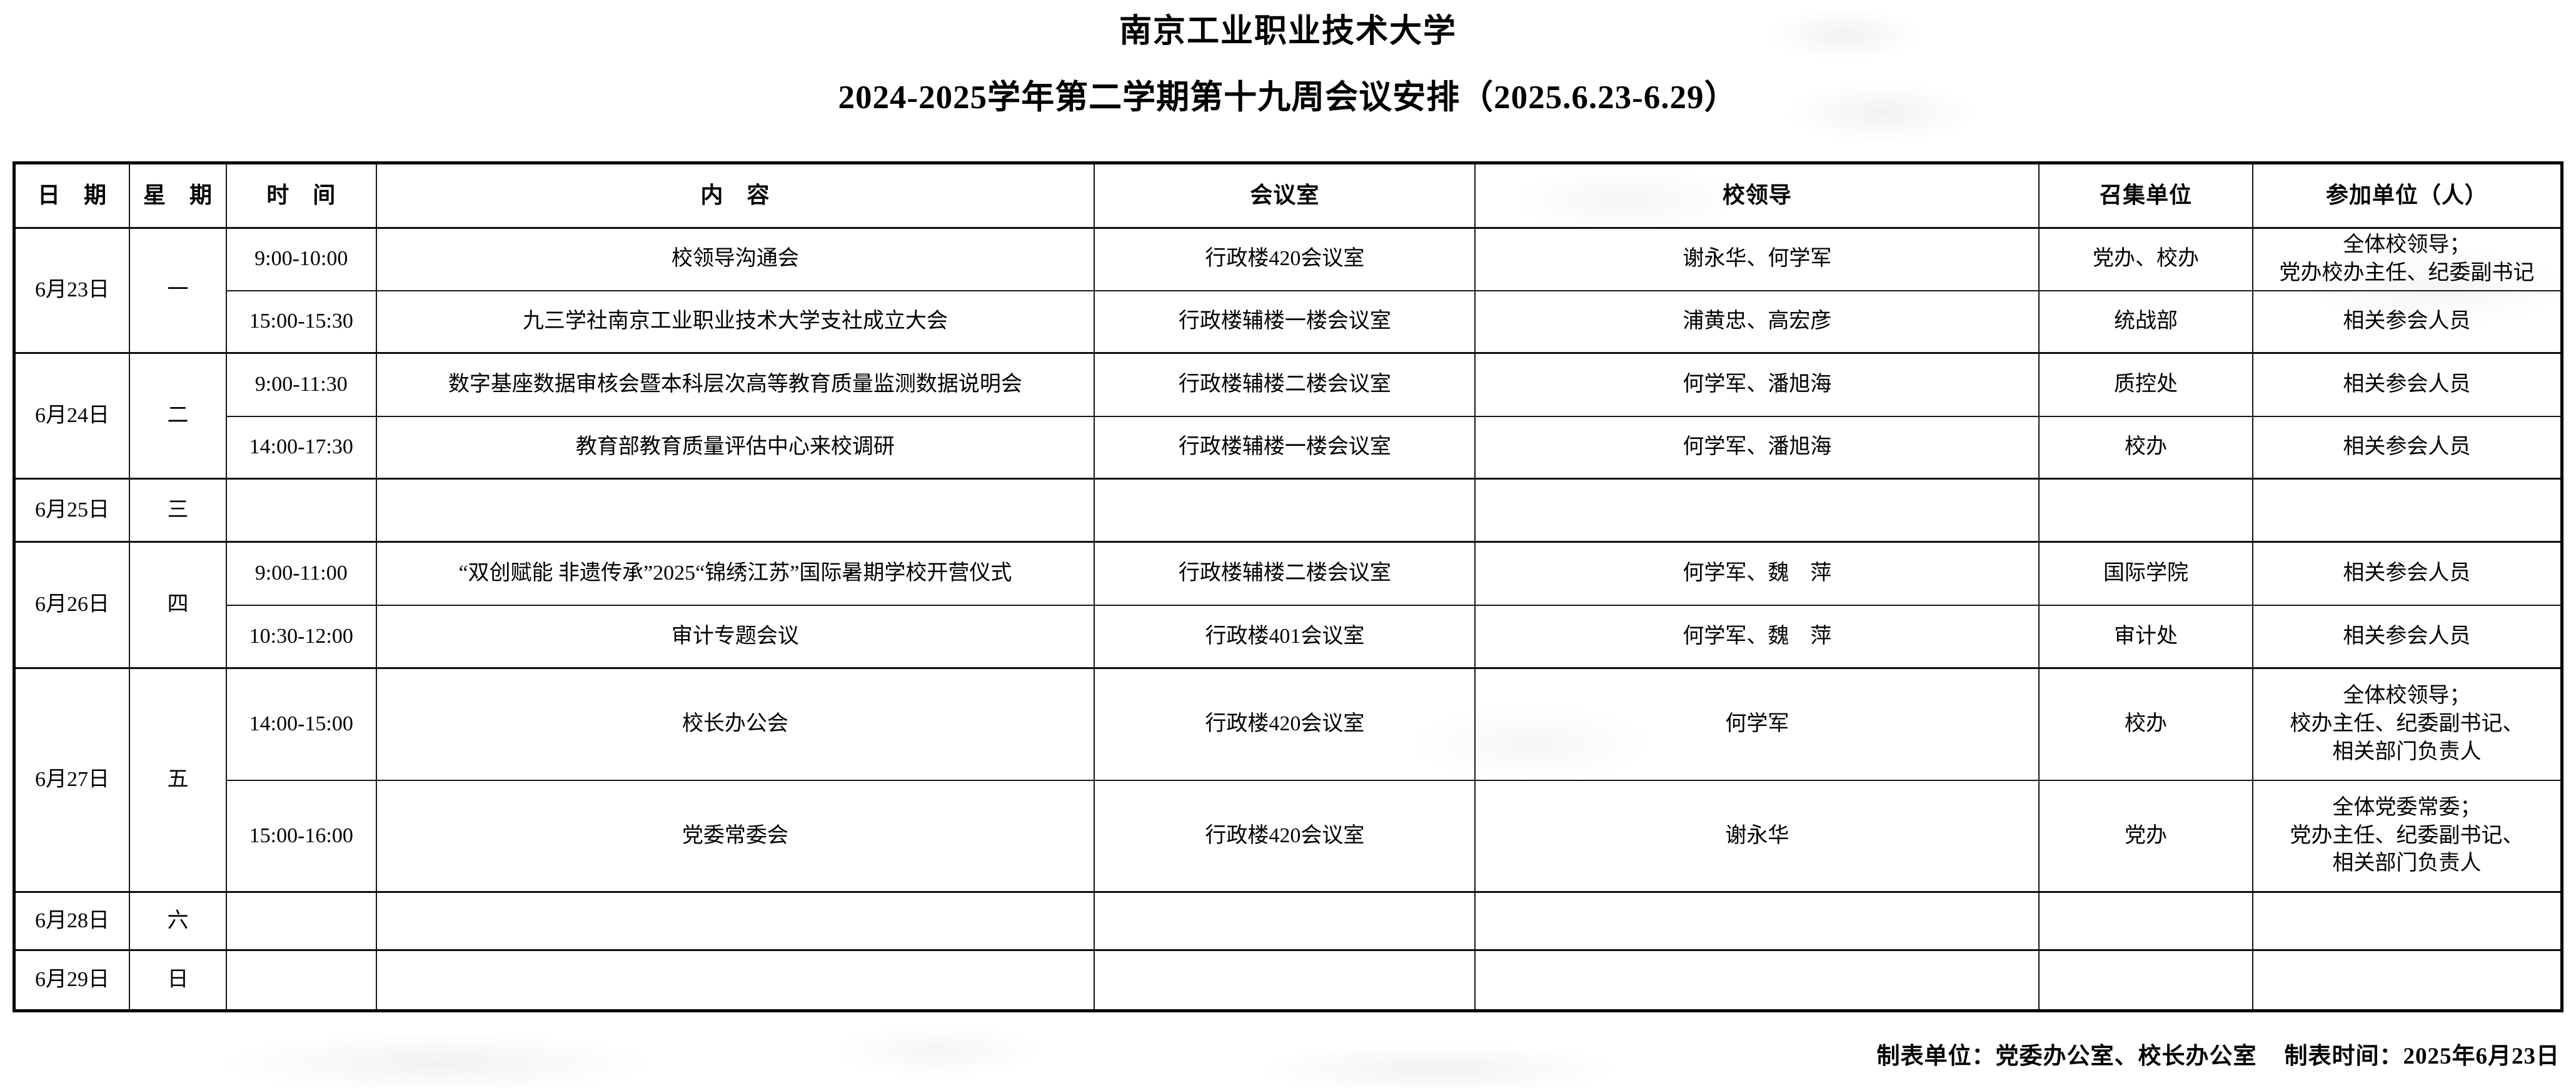 This screenshot has height=1088, width=2576. I want to click on content-cell: 党委常委会, so click(735, 836).